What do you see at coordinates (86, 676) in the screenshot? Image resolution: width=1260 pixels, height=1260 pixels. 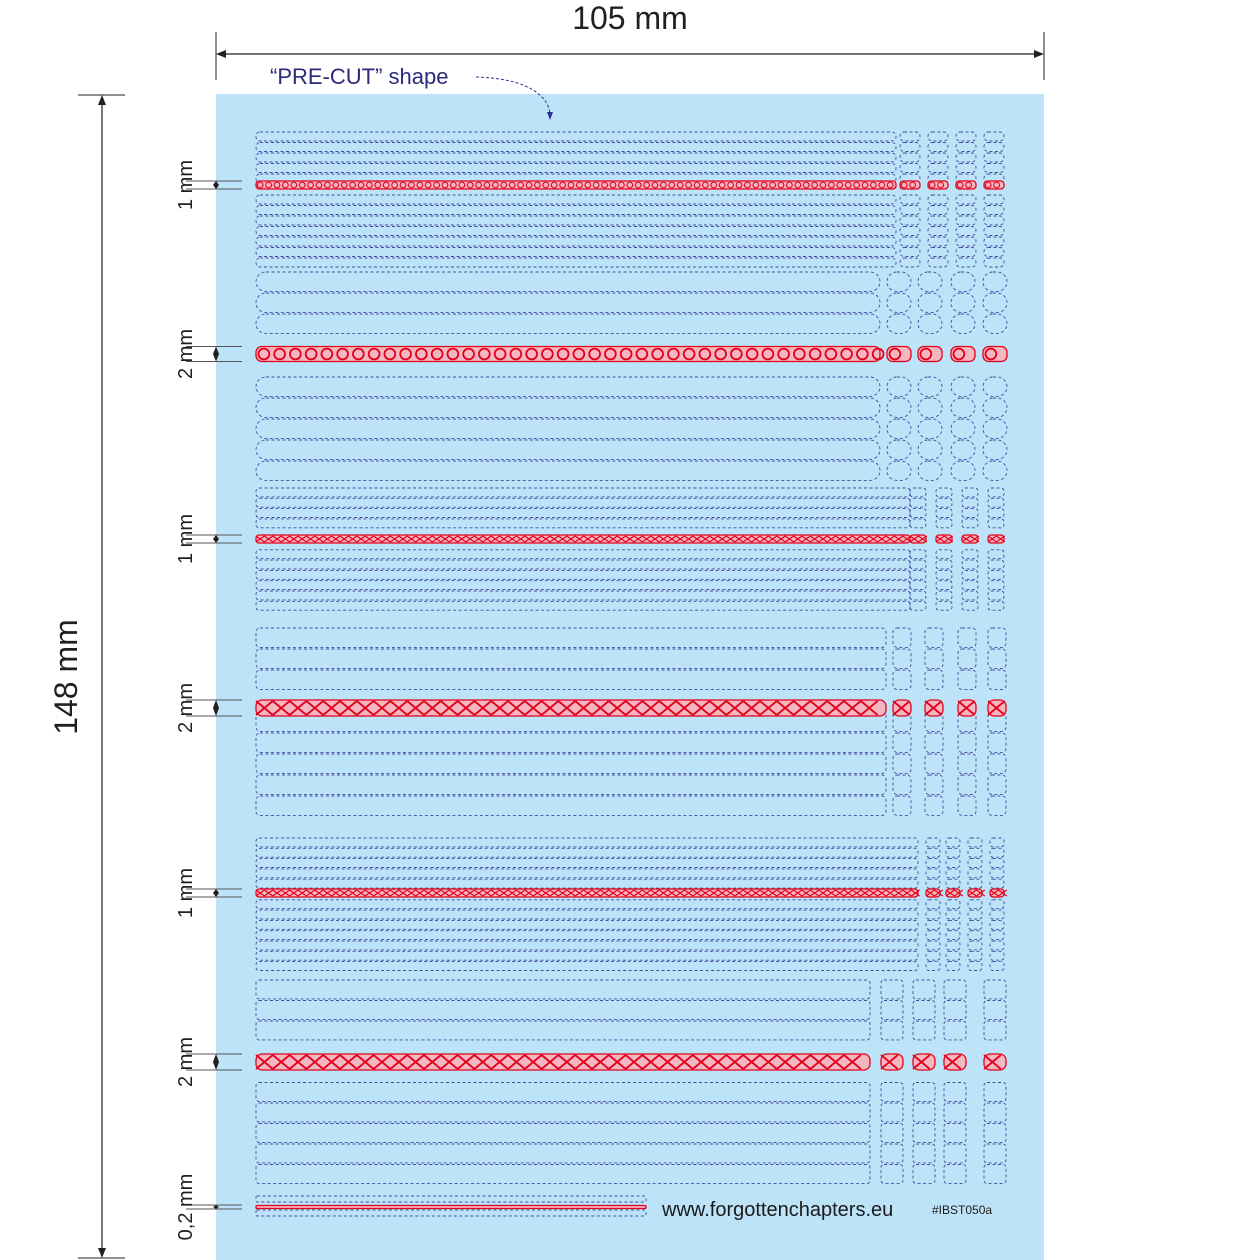 I see `height-dimension: 148 mm` at bounding box center [86, 676].